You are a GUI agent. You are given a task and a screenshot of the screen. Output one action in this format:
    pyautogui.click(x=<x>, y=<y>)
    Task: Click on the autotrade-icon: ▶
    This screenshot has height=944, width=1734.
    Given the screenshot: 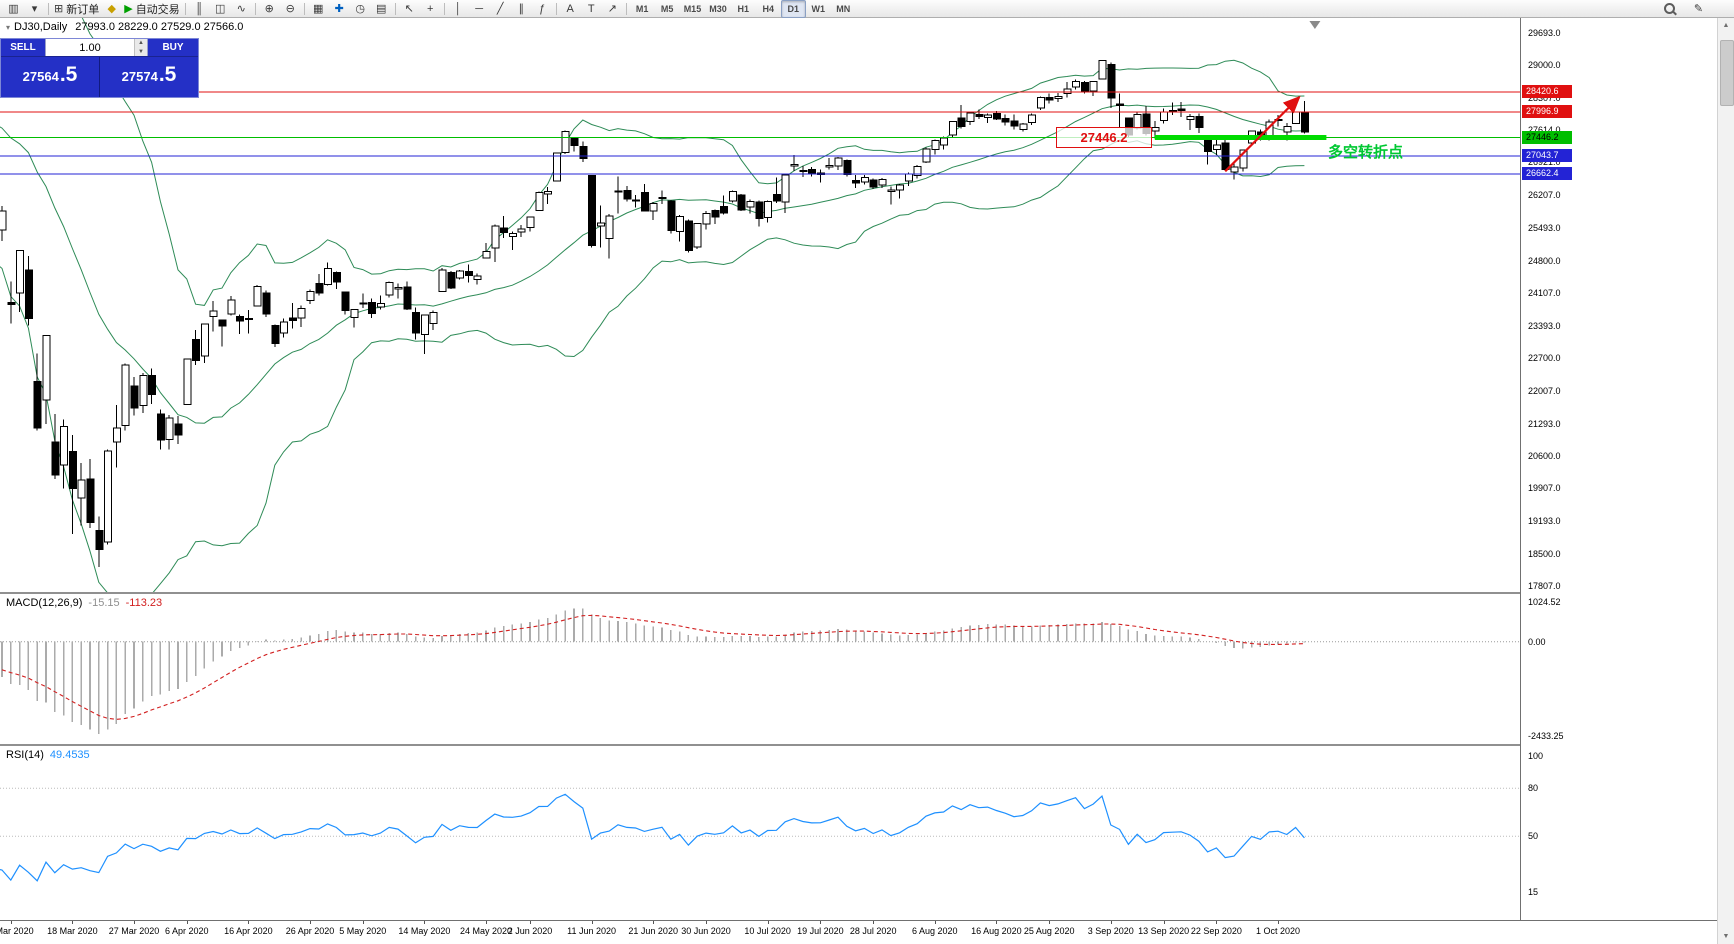 What is the action you would take?
    pyautogui.click(x=128, y=8)
    